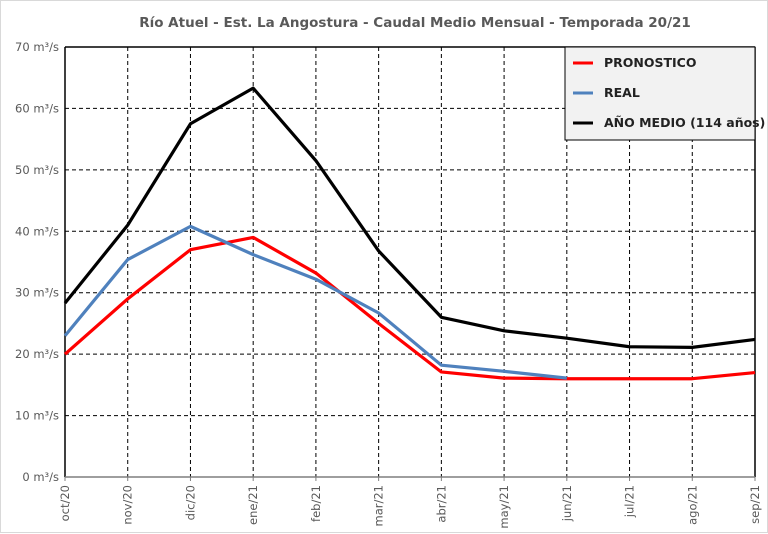 The image size is (768, 534). I want to click on y-tick-label: 10 m³/s, so click(37, 416).